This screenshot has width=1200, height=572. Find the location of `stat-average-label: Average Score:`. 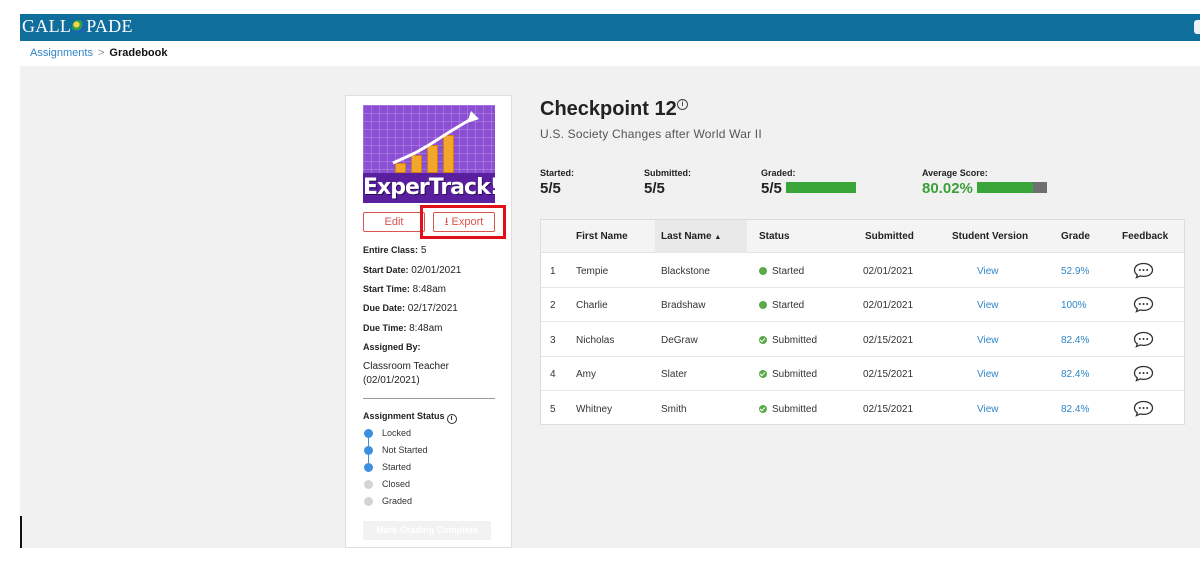

stat-average-label: Average Score: is located at coordinates (955, 173).